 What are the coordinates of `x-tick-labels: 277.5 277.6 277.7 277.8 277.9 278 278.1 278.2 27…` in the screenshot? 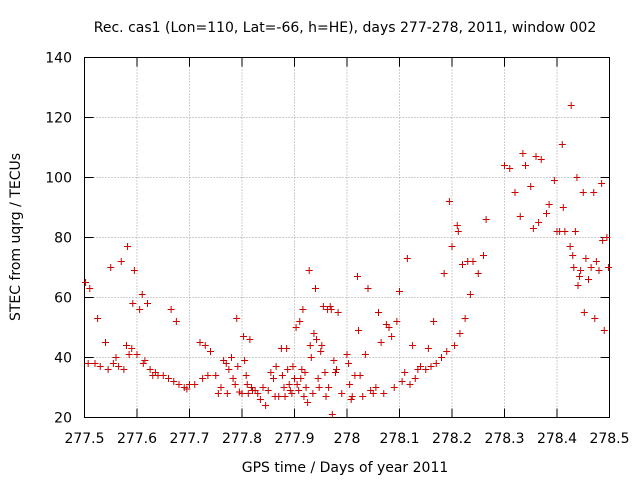 It's located at (346, 439).